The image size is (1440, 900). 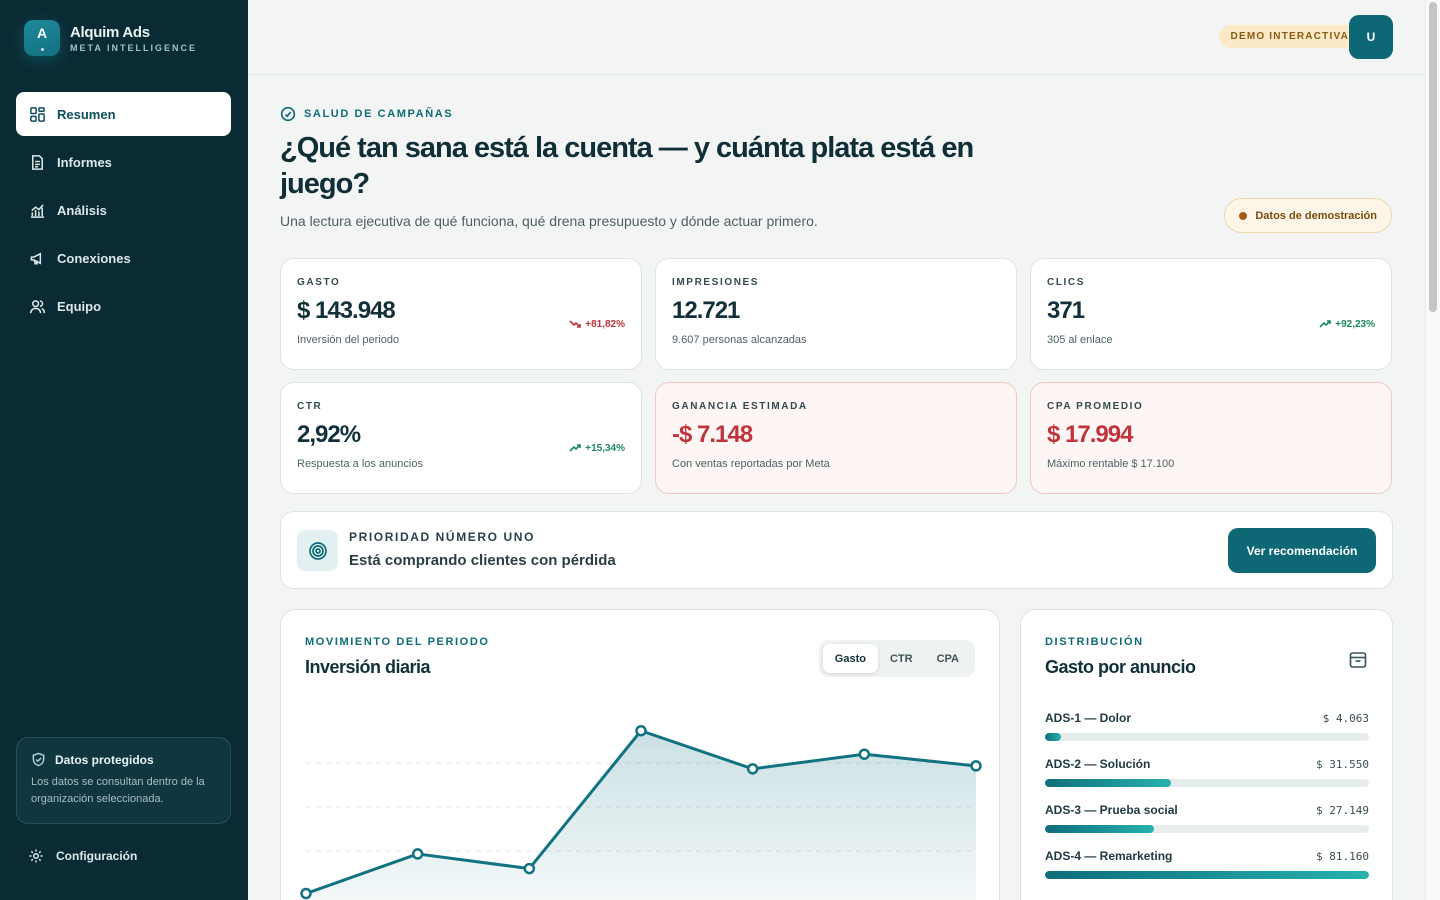 What do you see at coordinates (1207, 726) in the screenshot?
I see `ad-spend-row: ADS-1 — Dolor $ 4.063` at bounding box center [1207, 726].